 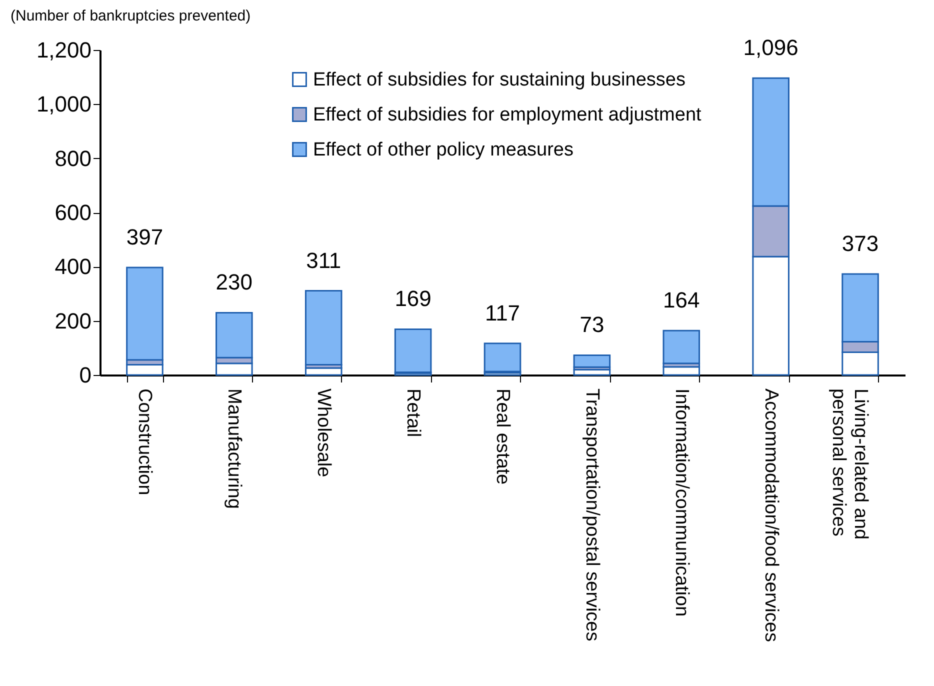 What do you see at coordinates (507, 115) in the screenshot?
I see `legend-label: Effect of subsidies for employment adjustment` at bounding box center [507, 115].